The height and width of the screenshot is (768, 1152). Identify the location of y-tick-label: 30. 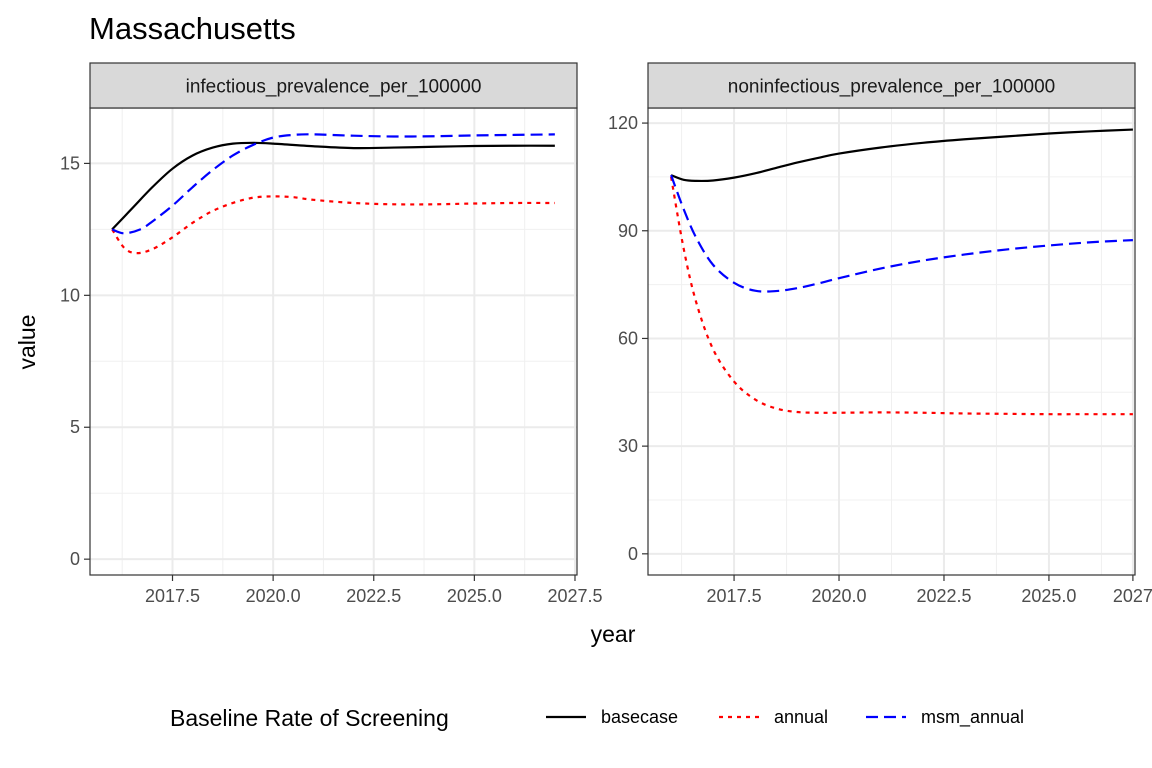
(628, 446).